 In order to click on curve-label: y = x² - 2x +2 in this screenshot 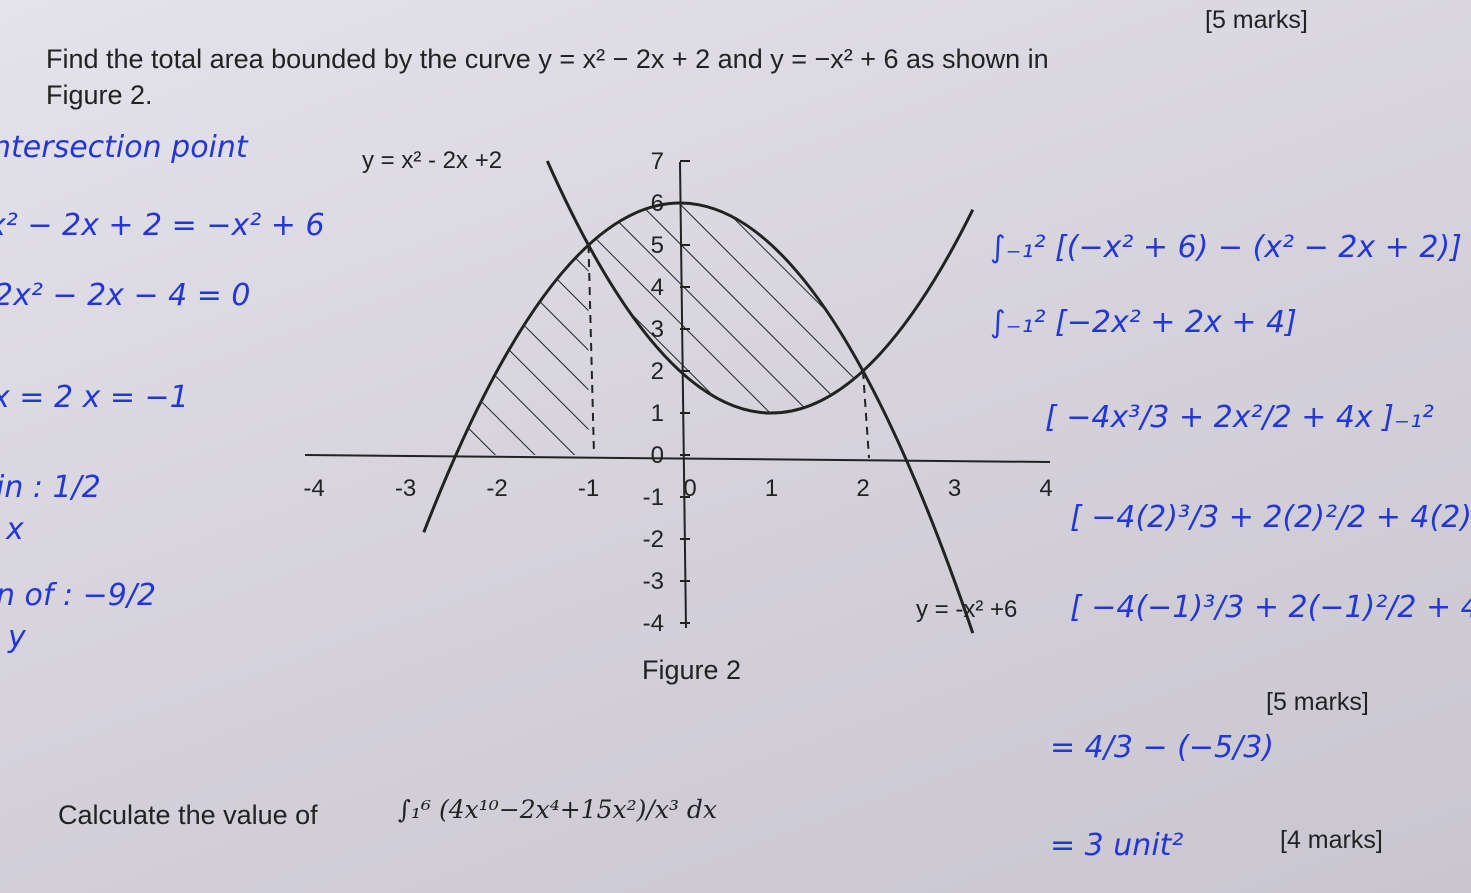, I will do `click(432, 160)`.